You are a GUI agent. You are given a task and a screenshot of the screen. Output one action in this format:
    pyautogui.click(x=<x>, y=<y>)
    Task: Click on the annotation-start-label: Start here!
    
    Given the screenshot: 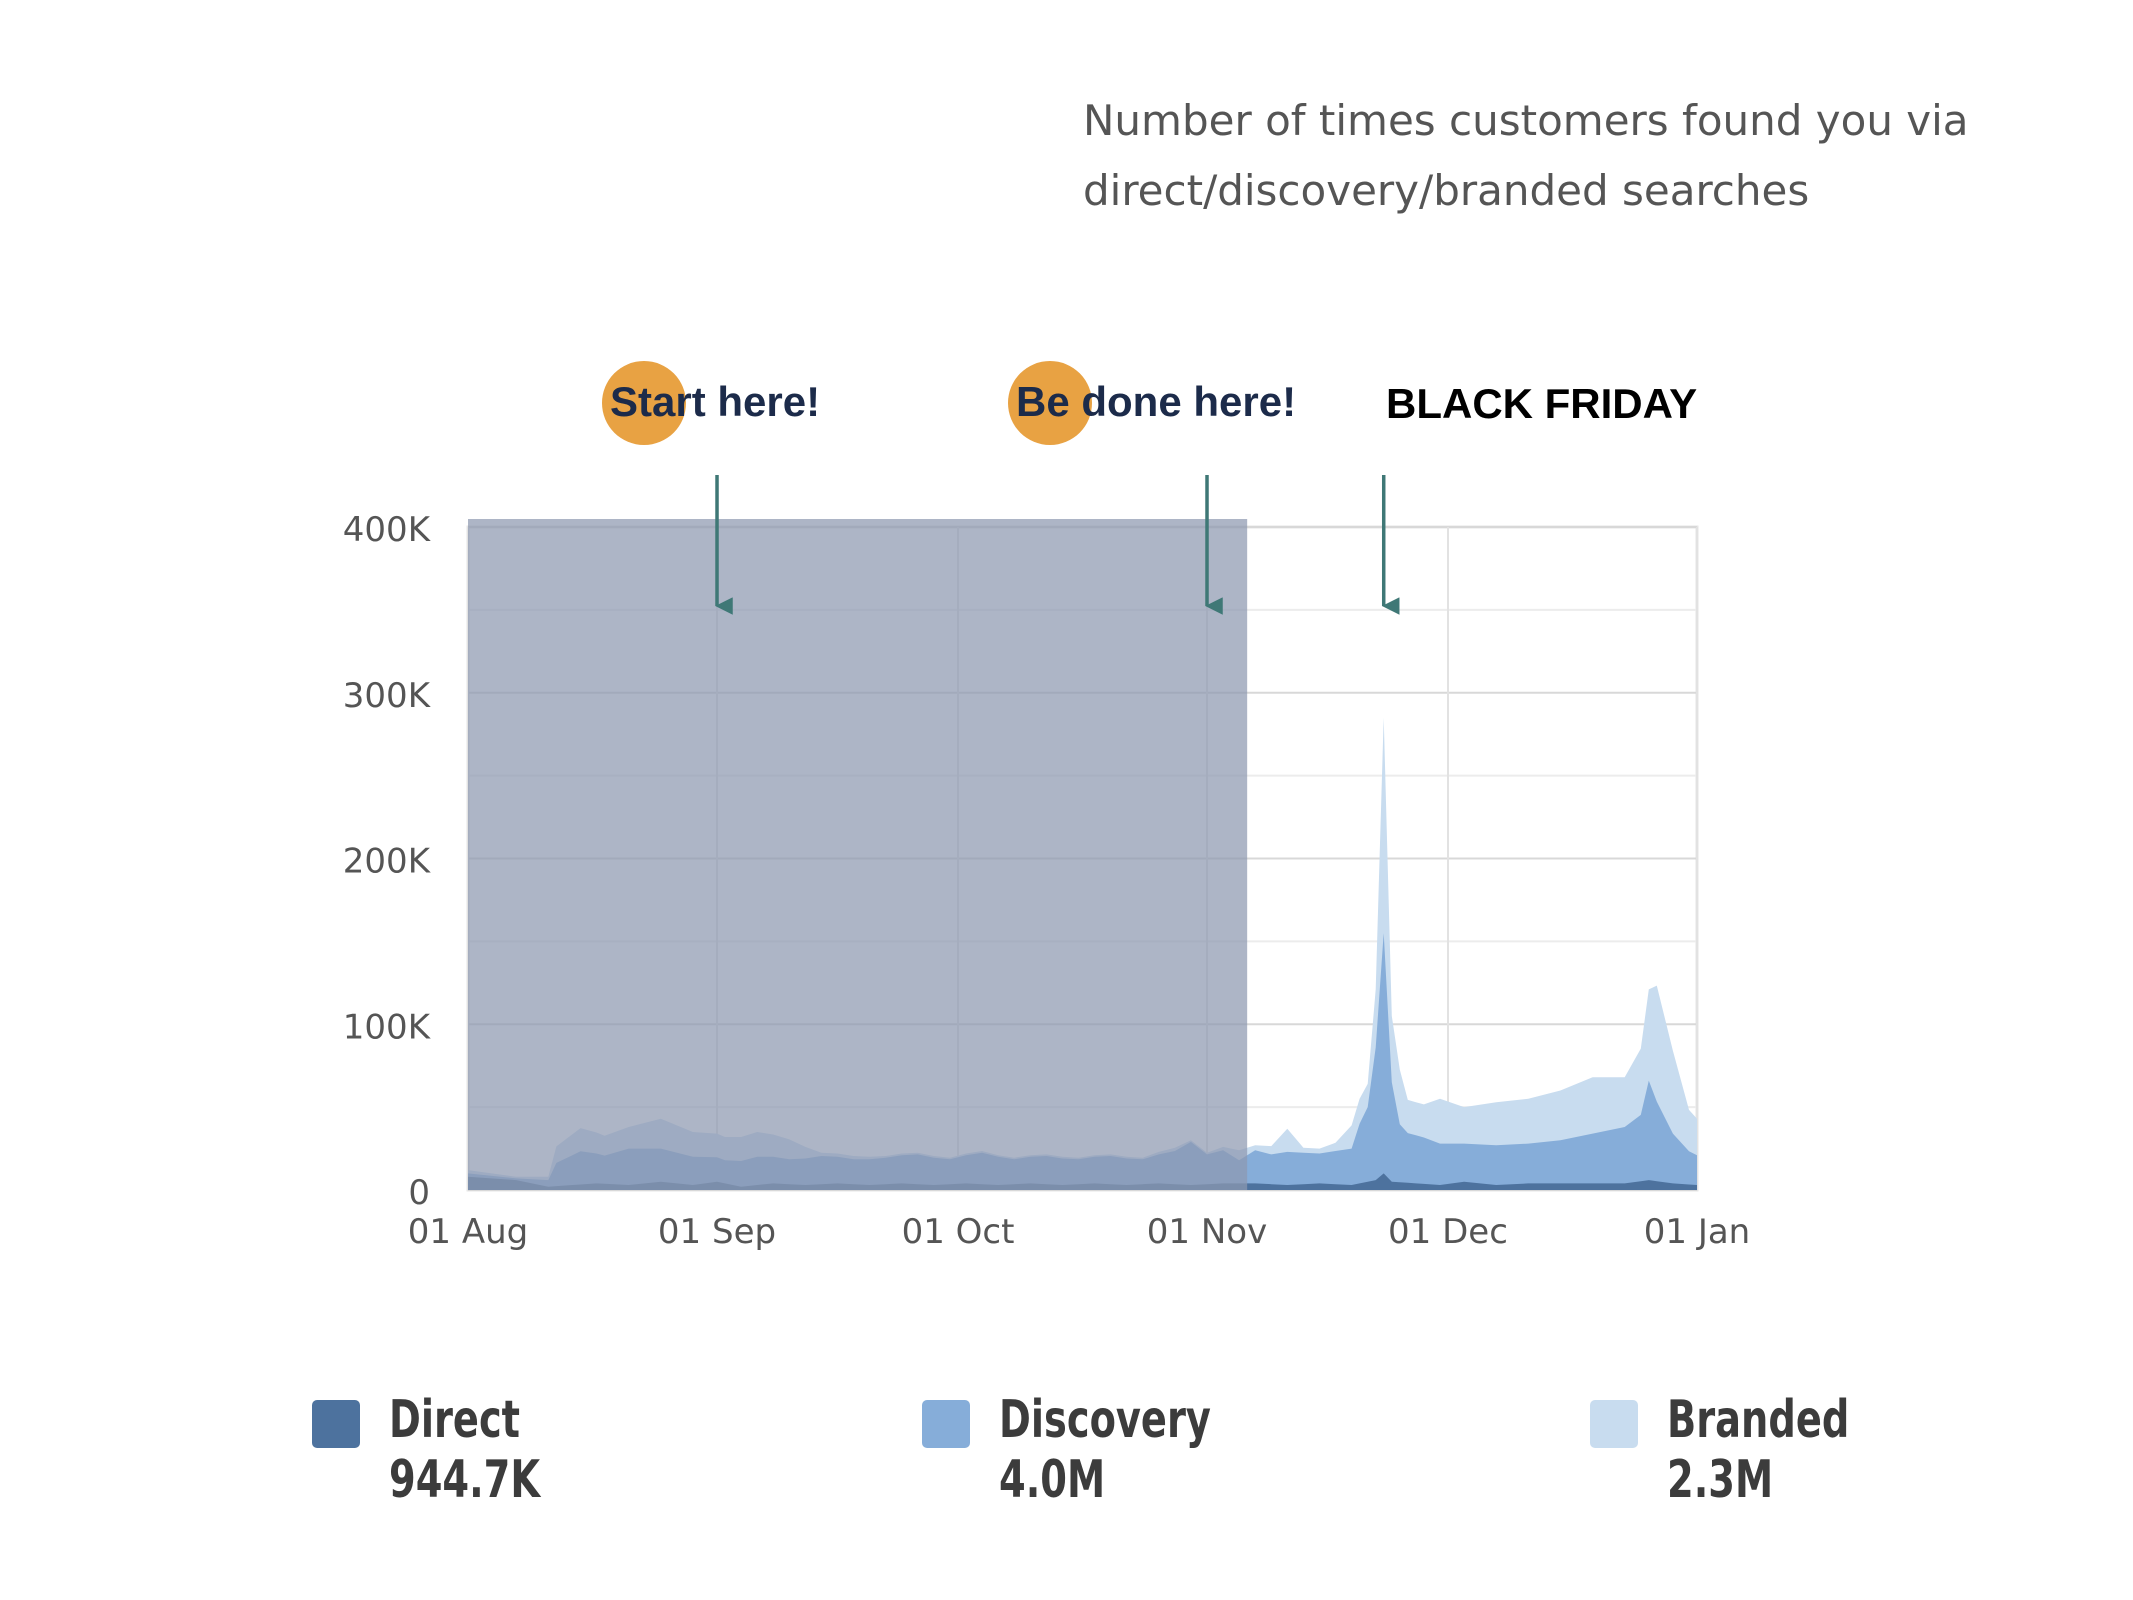 What is the action you would take?
    pyautogui.click(x=715, y=401)
    